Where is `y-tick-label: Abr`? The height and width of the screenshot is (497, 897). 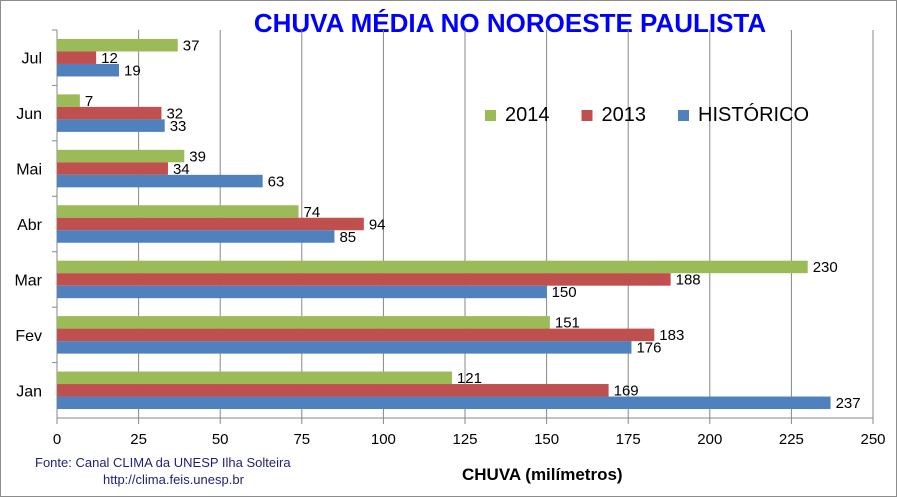 y-tick-label: Abr is located at coordinates (30, 225).